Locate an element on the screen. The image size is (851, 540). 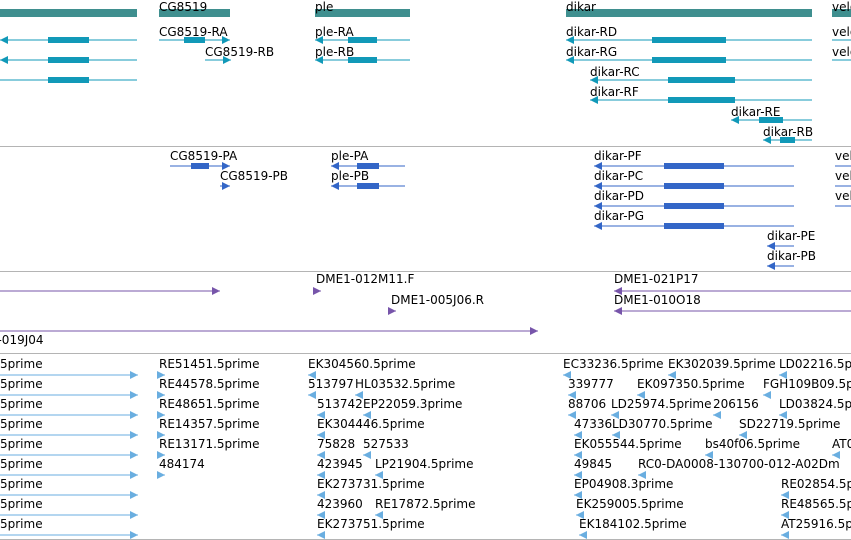
protein-label-dikar-pg: dikar-PG is located at coordinates (619, 216).